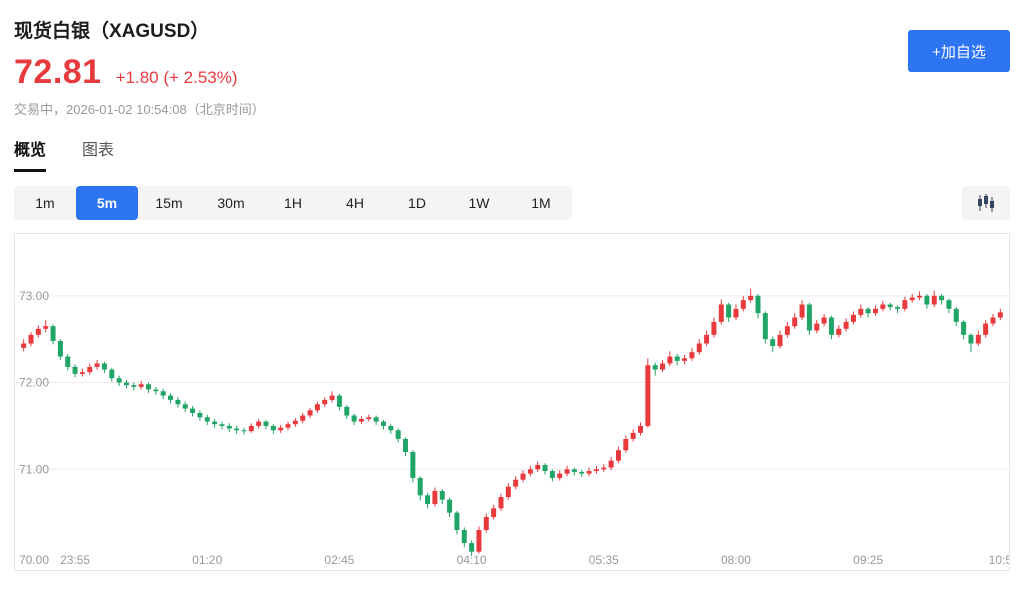  What do you see at coordinates (472, 560) in the screenshot?
I see `svg-text: 04:10` at bounding box center [472, 560].